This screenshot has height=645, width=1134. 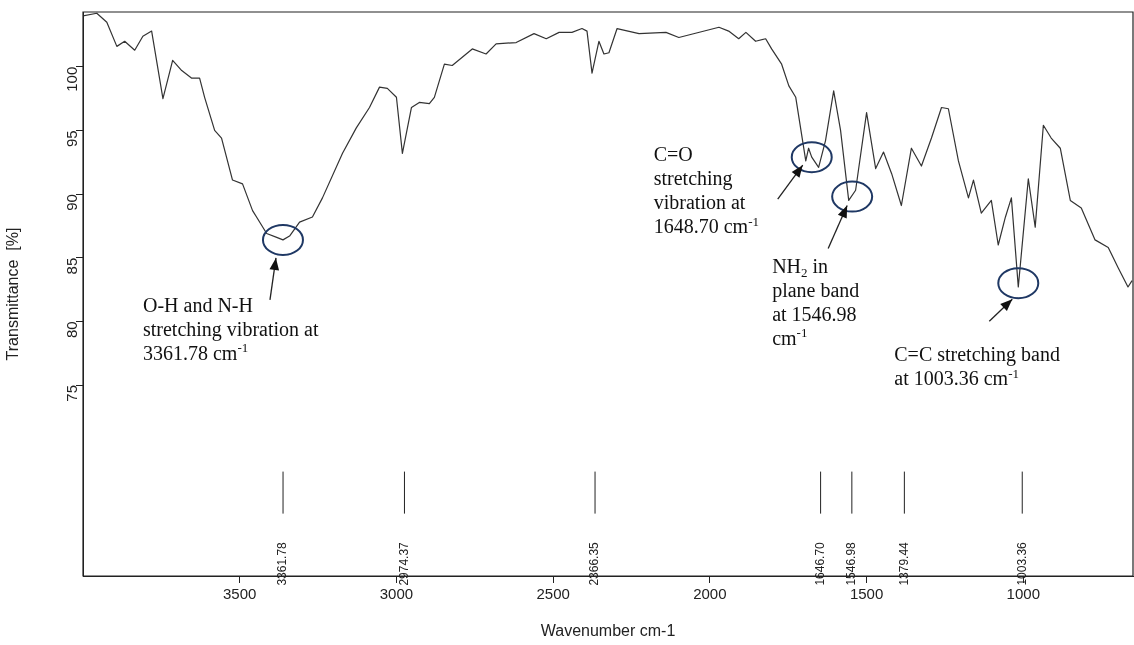 I want to click on annotation: 2366.35, so click(x=594, y=563).